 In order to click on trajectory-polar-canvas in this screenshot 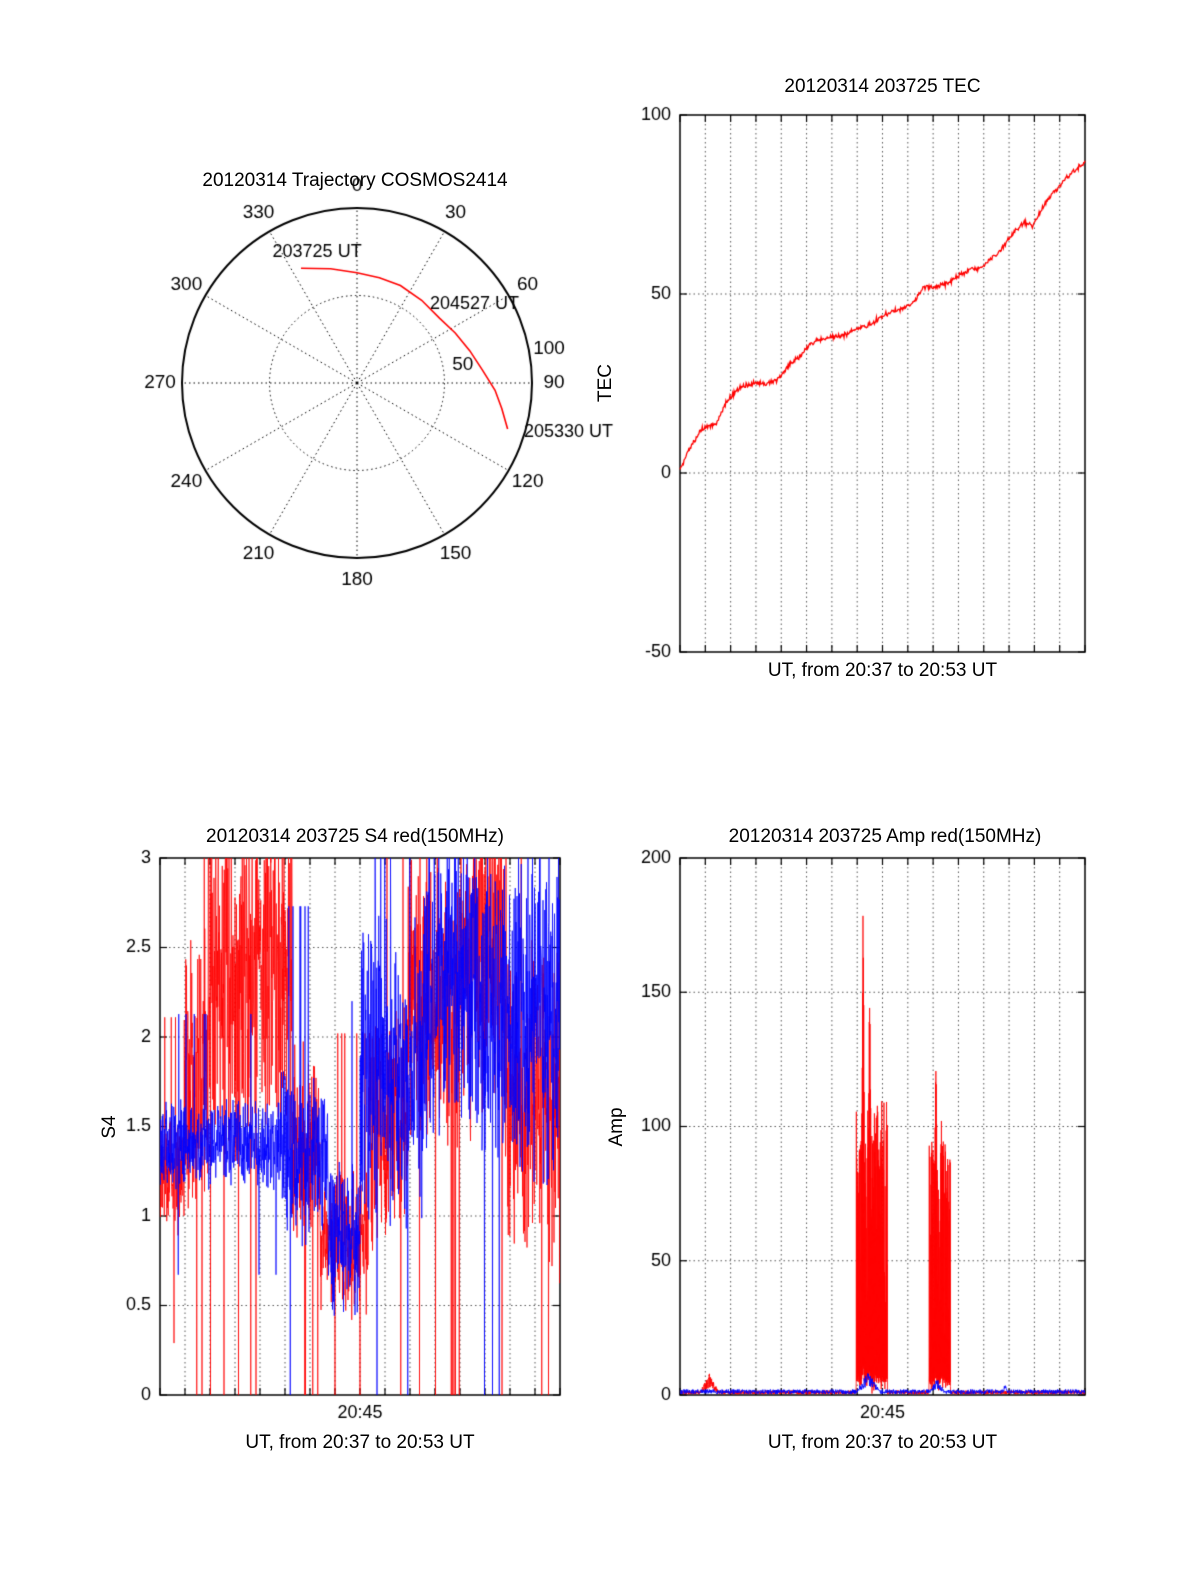, I will do `click(390, 400)`.